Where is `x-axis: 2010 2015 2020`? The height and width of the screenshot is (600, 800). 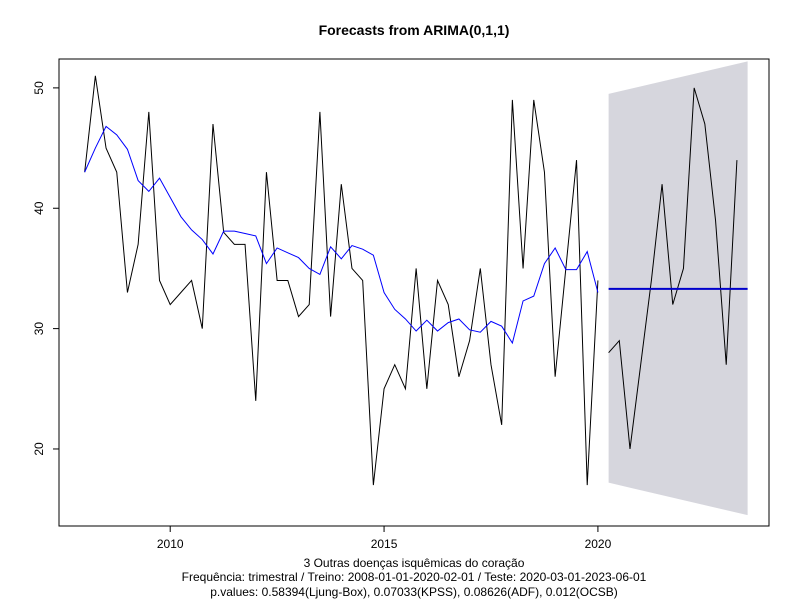
x-axis: 2010 2015 2020 is located at coordinates (384, 538).